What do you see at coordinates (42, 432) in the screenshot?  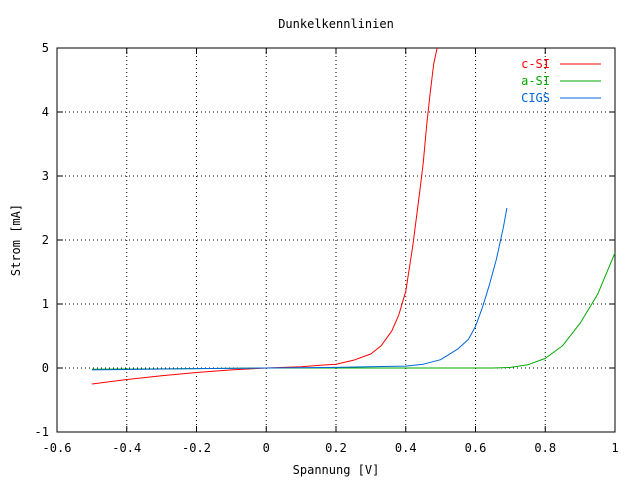 I see `y-tick-label: -1` at bounding box center [42, 432].